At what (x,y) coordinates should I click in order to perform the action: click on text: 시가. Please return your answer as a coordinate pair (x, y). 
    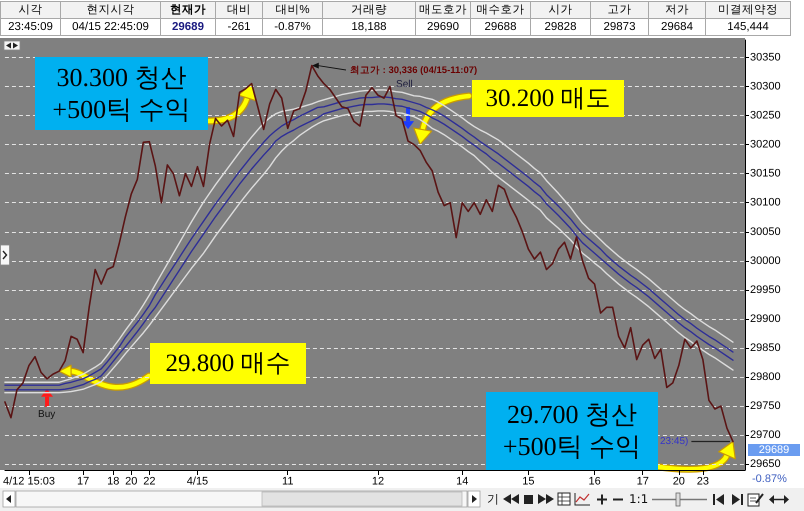
    Looking at the image, I should click on (560, 10).